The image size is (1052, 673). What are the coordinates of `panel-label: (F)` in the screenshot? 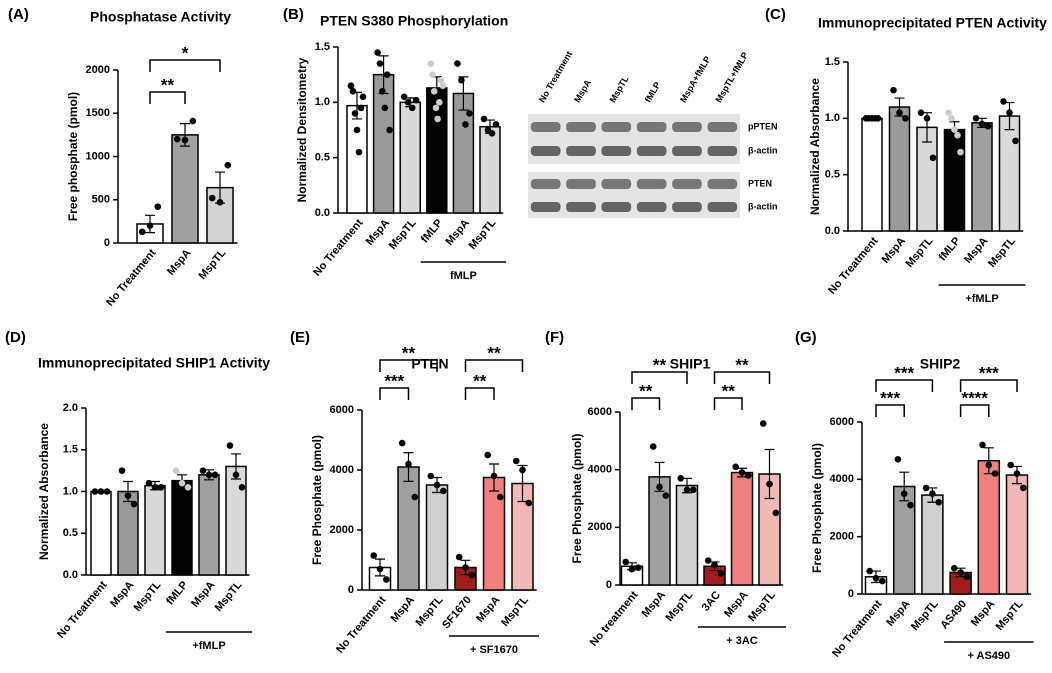 It's located at (554, 337).